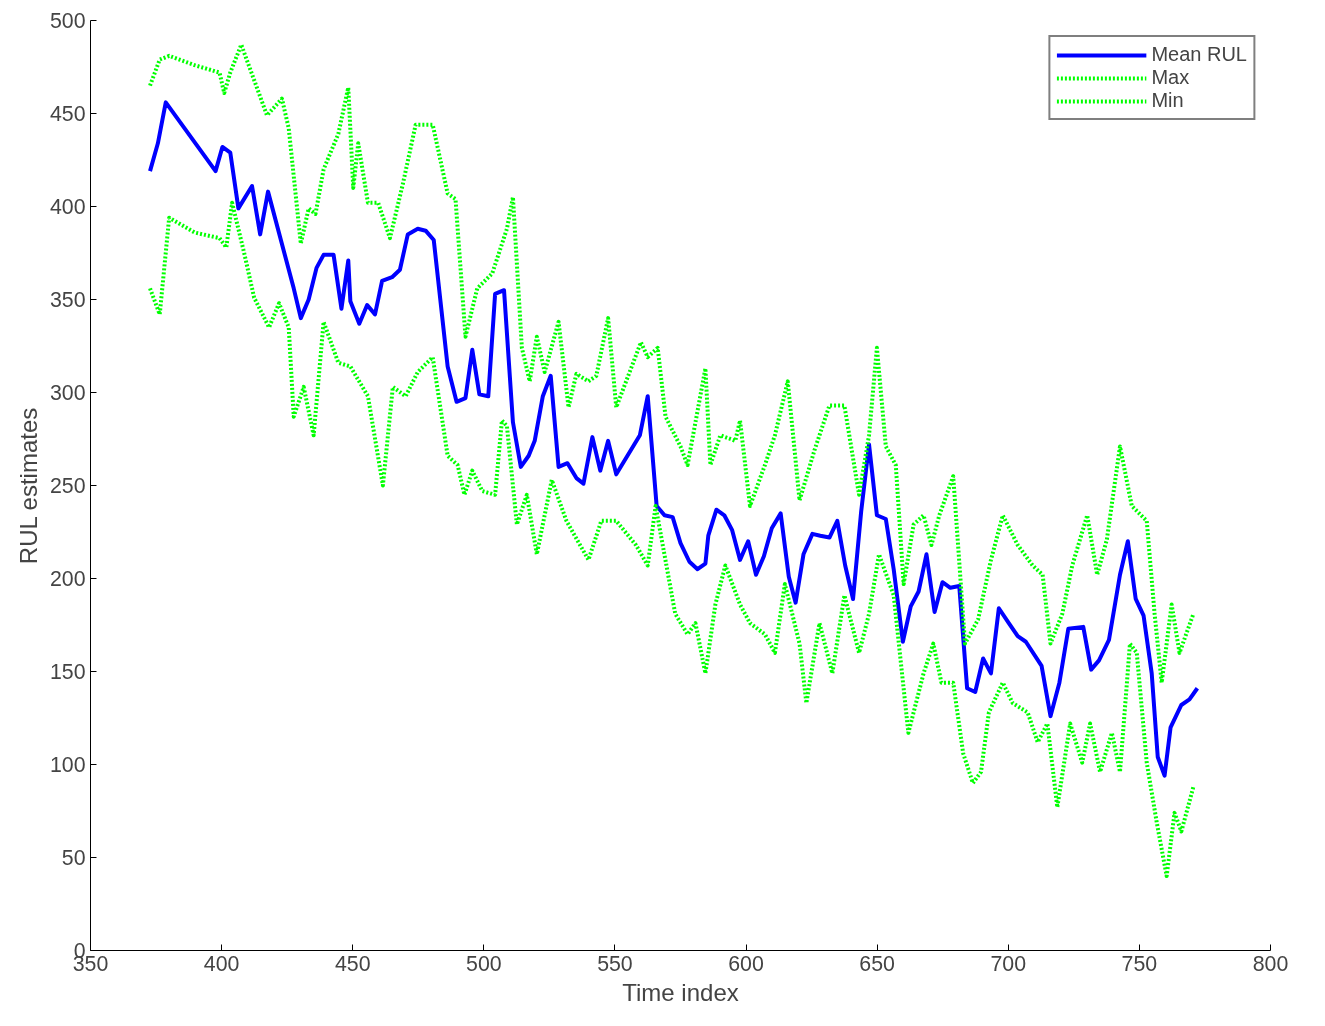 The width and height of the screenshot is (1325, 1026). Describe the element at coordinates (73, 858) in the screenshot. I see `y-tick-label: 50` at that location.